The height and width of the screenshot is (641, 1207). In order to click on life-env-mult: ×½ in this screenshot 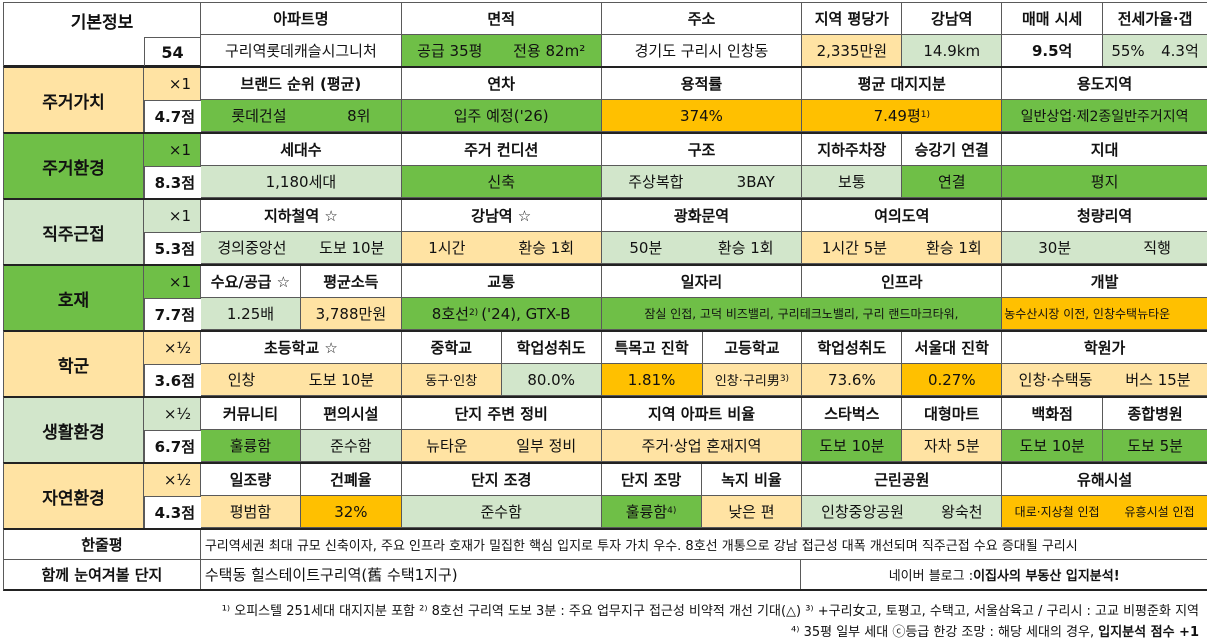, I will do `click(177, 414)`.